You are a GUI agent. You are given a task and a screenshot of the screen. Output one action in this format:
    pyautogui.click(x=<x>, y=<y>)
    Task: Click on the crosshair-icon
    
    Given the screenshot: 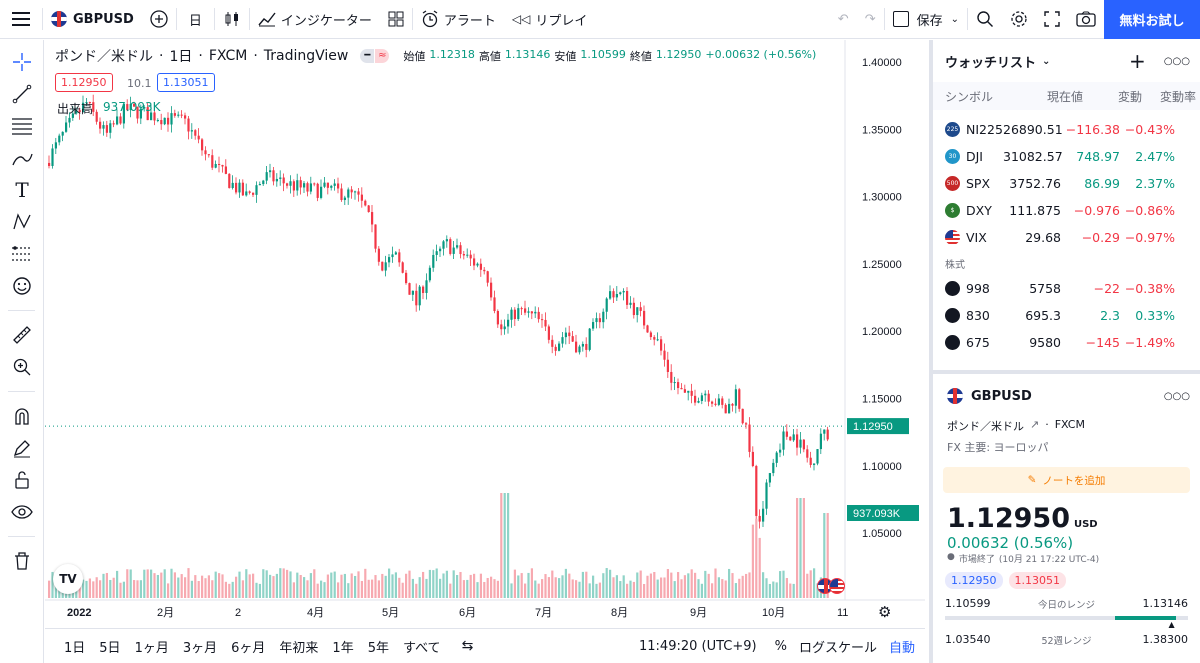 What is the action you would take?
    pyautogui.click(x=22, y=62)
    